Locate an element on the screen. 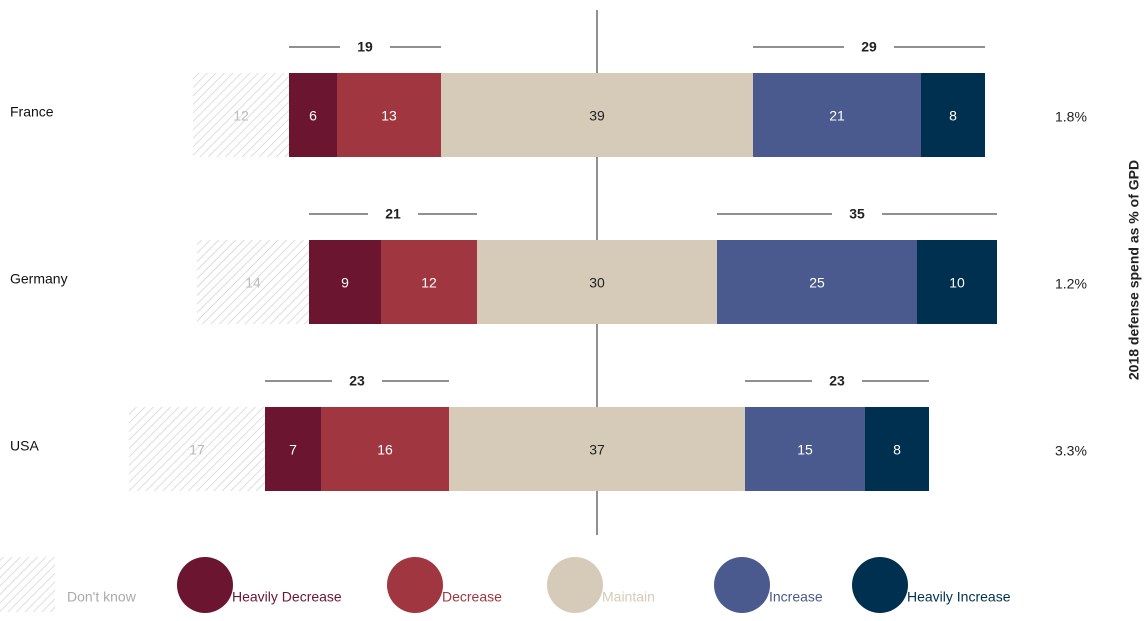  legend-label: Decrease is located at coordinates (472, 597).